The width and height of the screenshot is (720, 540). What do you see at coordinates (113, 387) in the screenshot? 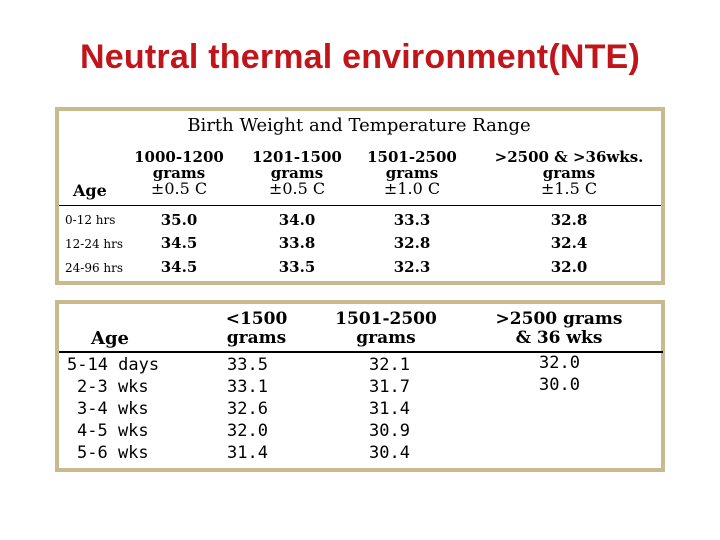
I see `row-age: 2-3 wks` at bounding box center [113, 387].